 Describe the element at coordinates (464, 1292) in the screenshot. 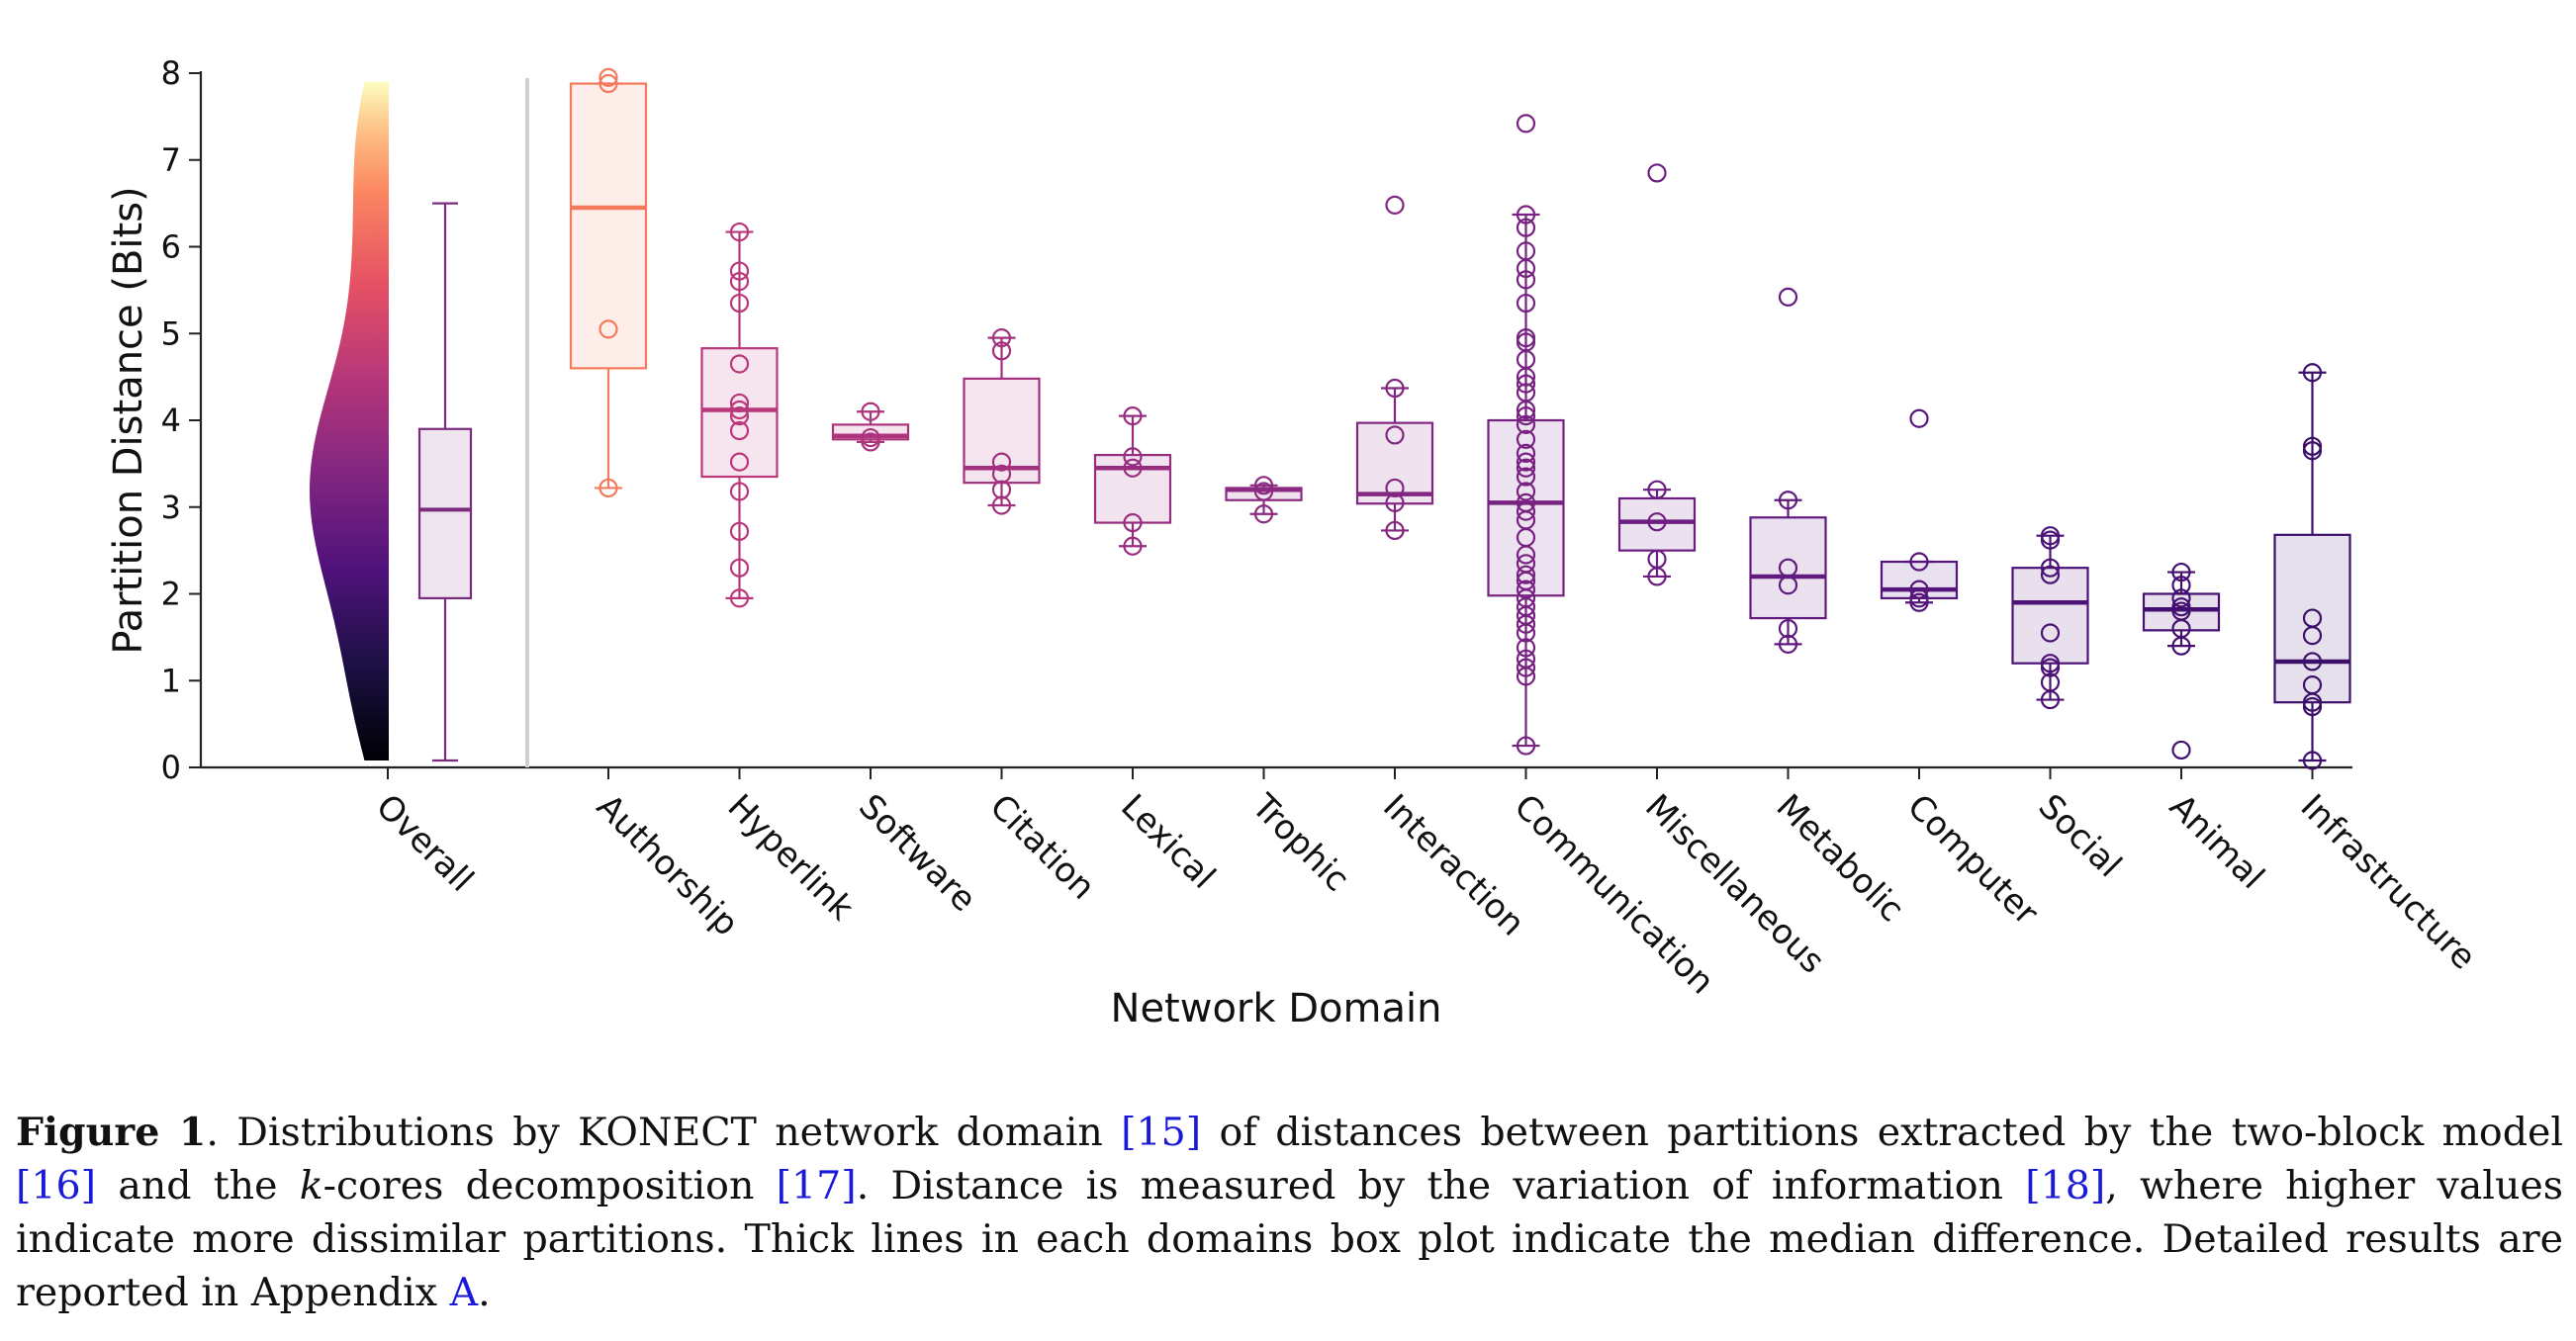

I see `appendix-link: A` at that location.